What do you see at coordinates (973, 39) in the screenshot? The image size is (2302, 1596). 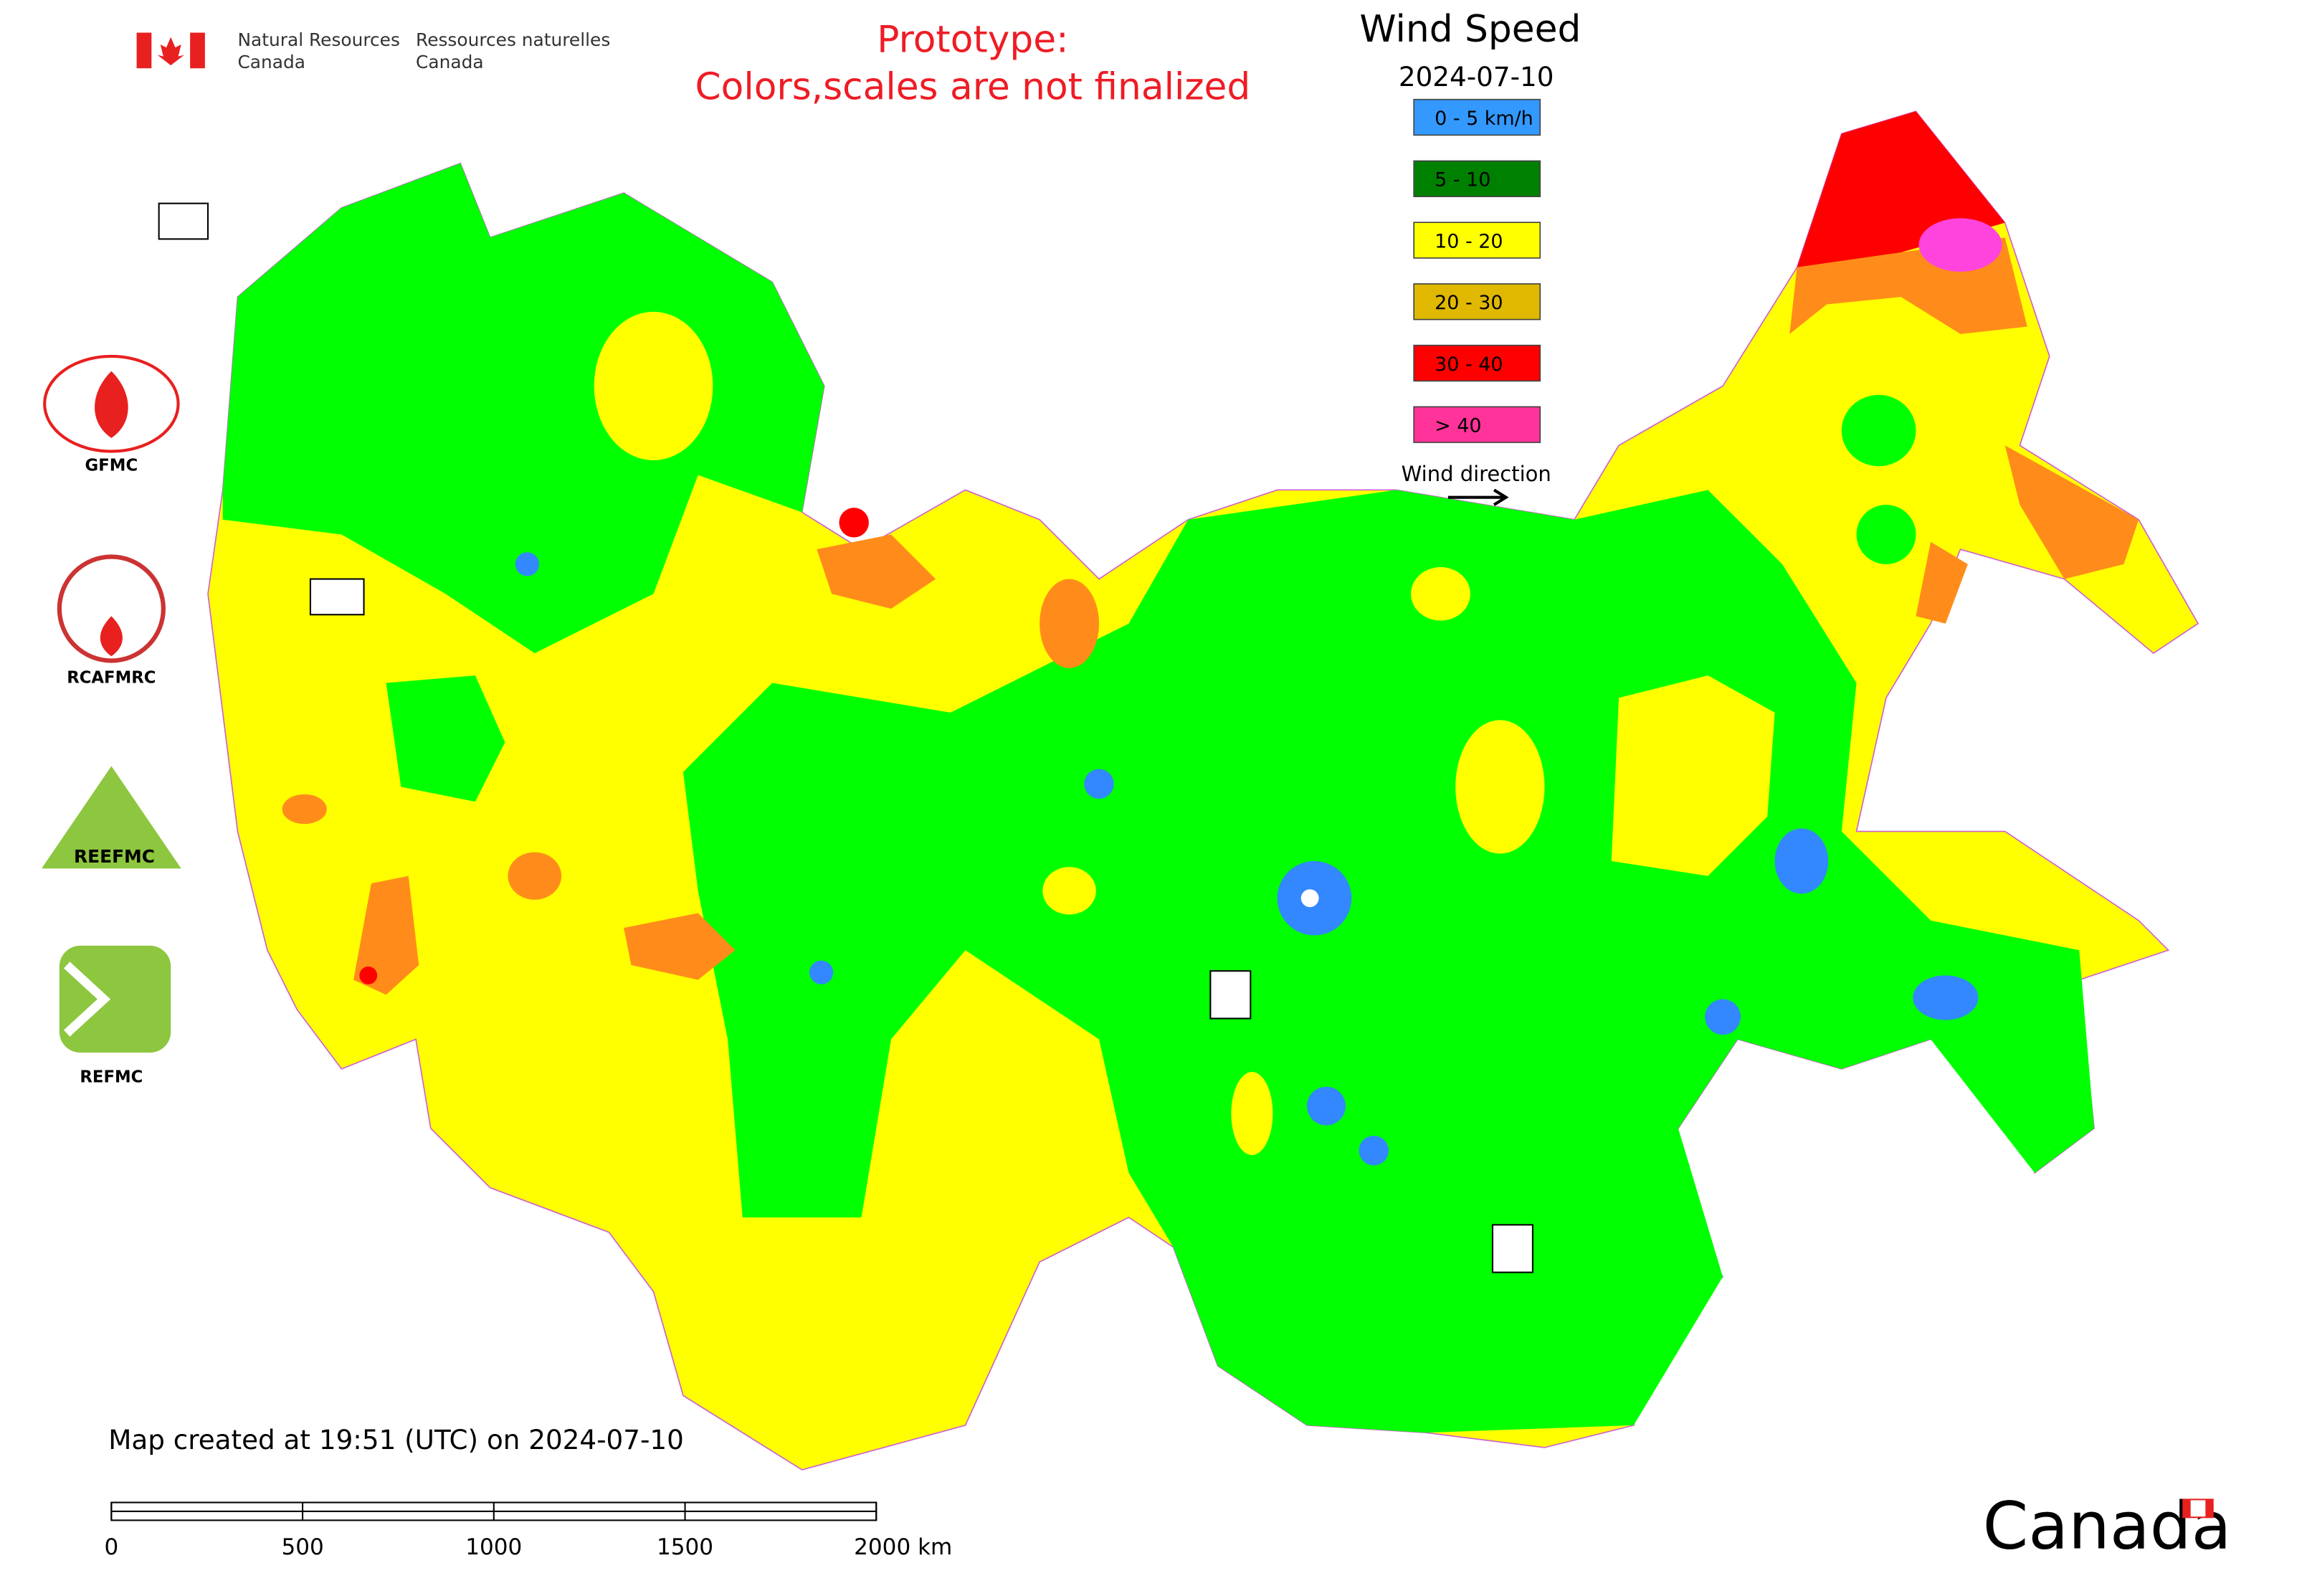 I see `notice: Prototype:` at bounding box center [973, 39].